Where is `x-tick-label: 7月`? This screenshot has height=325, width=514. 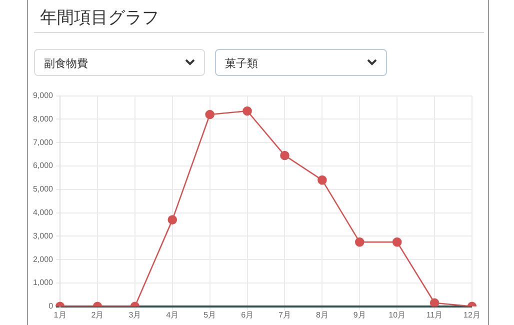
x-tick-label: 7月 is located at coordinates (284, 315).